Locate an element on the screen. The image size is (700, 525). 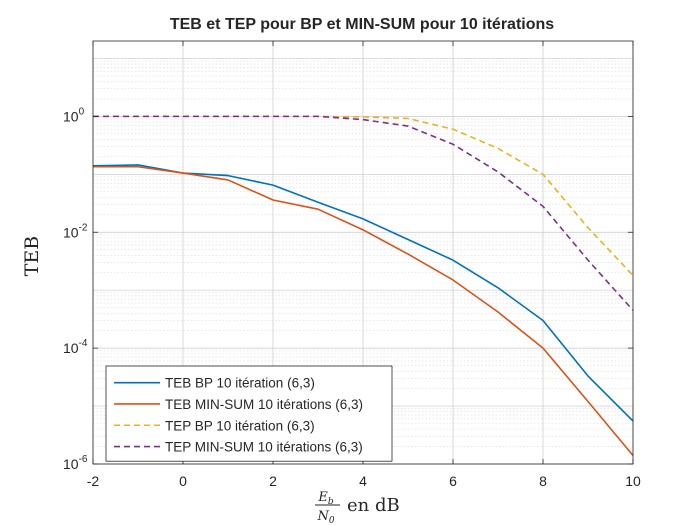
x-tick-label: 6 is located at coordinates (453, 481).